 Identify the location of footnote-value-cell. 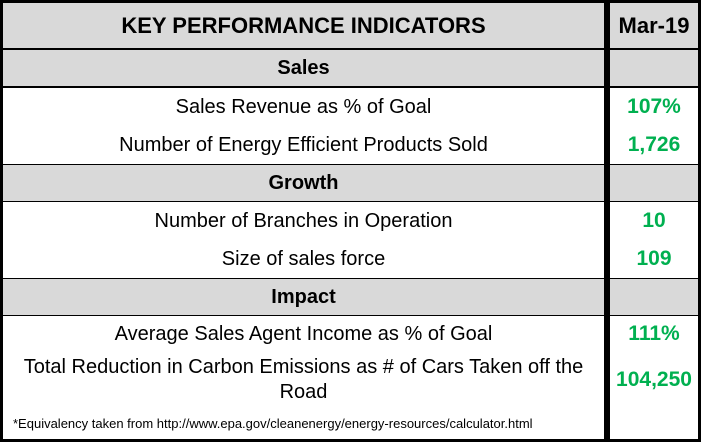
(654, 423).